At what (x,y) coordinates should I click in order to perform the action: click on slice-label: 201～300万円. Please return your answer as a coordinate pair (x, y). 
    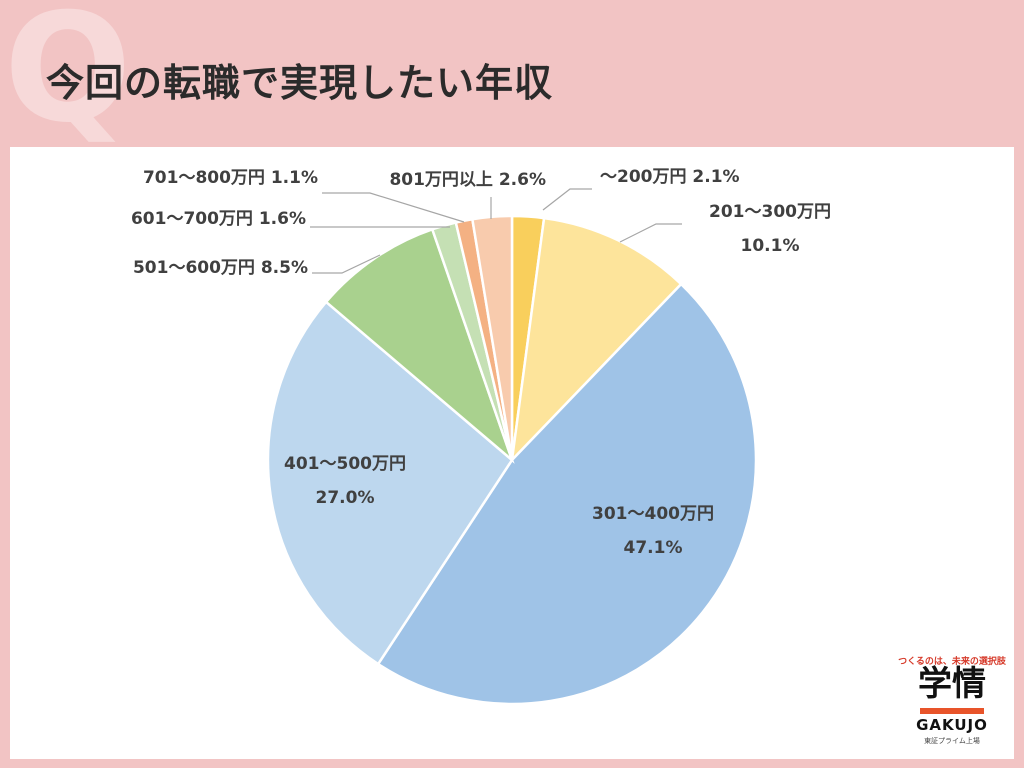
    Looking at the image, I should click on (770, 212).